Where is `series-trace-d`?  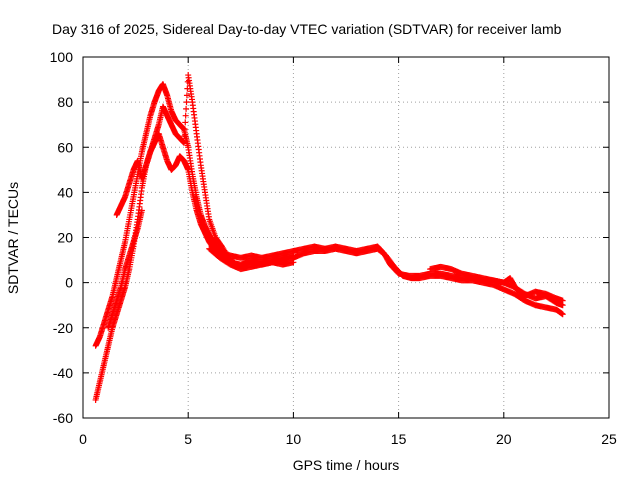 series-trace-d is located at coordinates (201, 269).